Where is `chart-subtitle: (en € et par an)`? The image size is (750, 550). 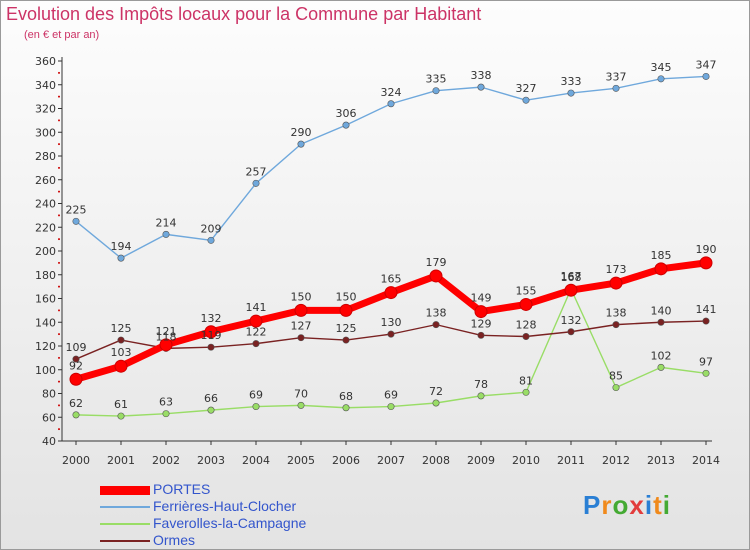 chart-subtitle: (en € et par an) is located at coordinates (62, 35).